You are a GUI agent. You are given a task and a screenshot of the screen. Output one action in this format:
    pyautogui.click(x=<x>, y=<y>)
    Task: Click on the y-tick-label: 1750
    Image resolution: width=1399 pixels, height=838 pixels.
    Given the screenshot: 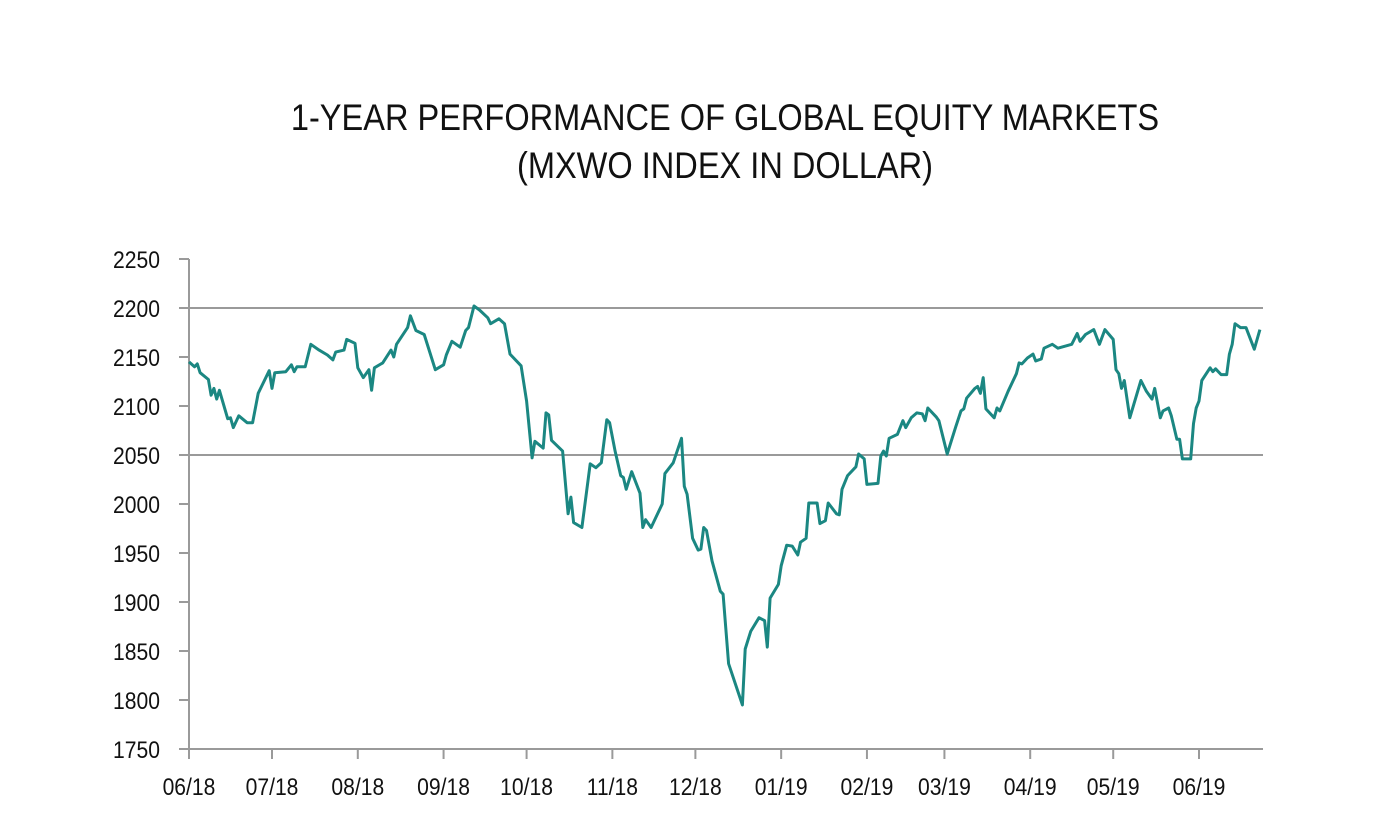 What is the action you would take?
    pyautogui.click(x=136, y=750)
    